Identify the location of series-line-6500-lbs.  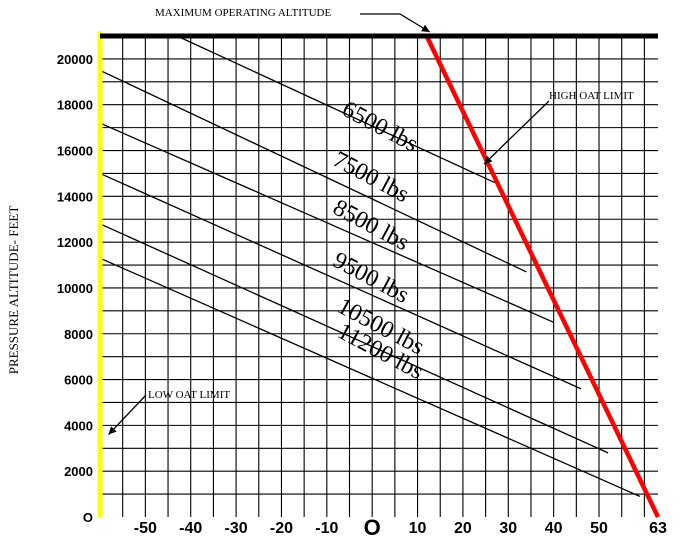
(335, 109).